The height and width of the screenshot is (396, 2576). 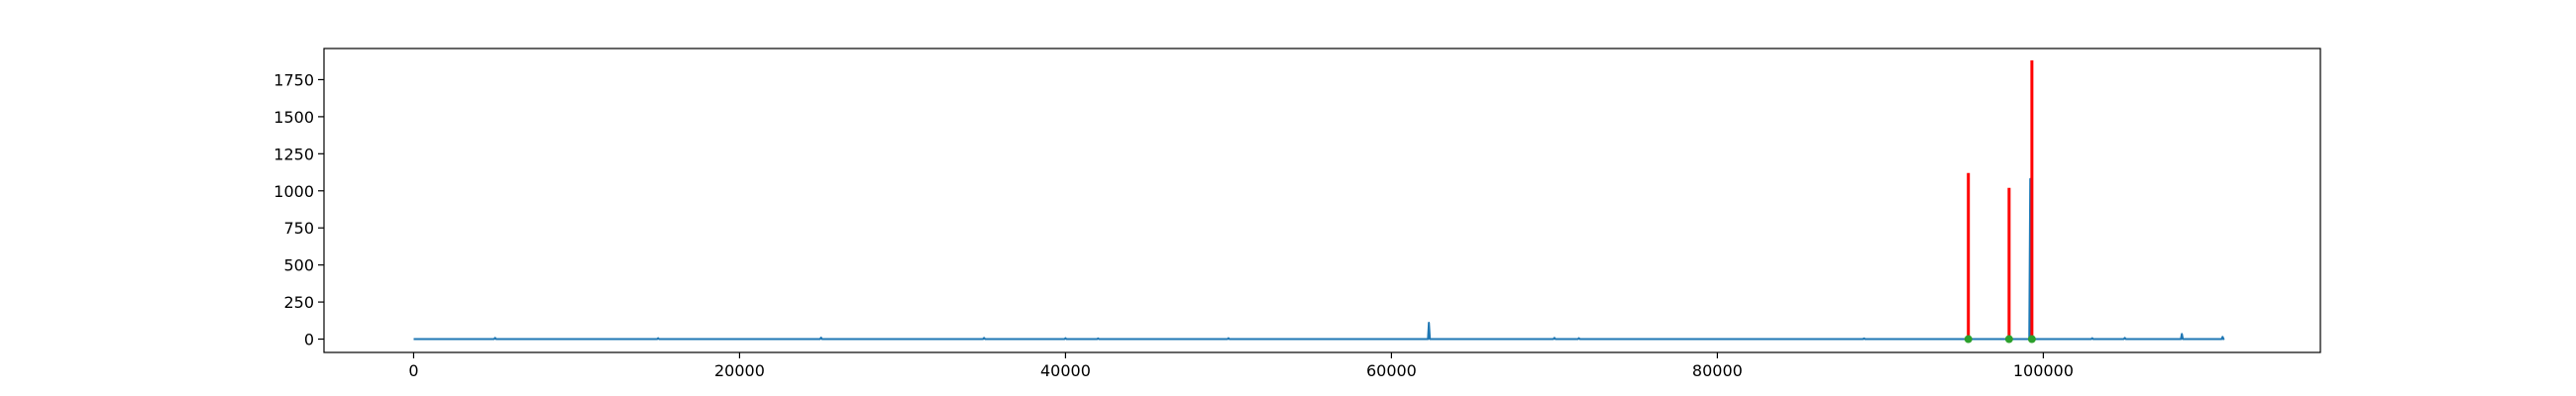 What do you see at coordinates (1717, 370) in the screenshot?
I see `x-tick-label-4: 80000` at bounding box center [1717, 370].